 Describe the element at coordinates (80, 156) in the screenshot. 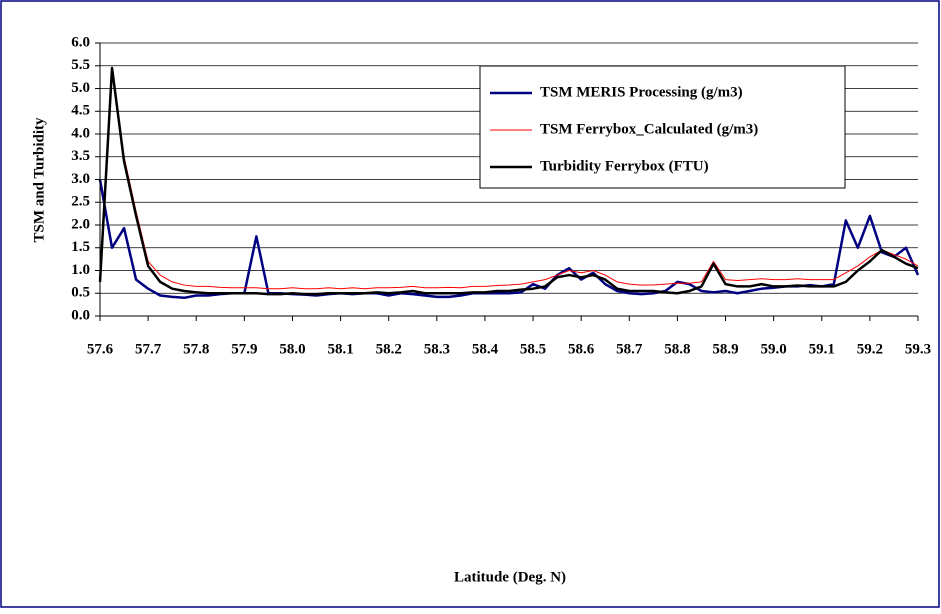

I see `y-tick-label: 3.5` at that location.